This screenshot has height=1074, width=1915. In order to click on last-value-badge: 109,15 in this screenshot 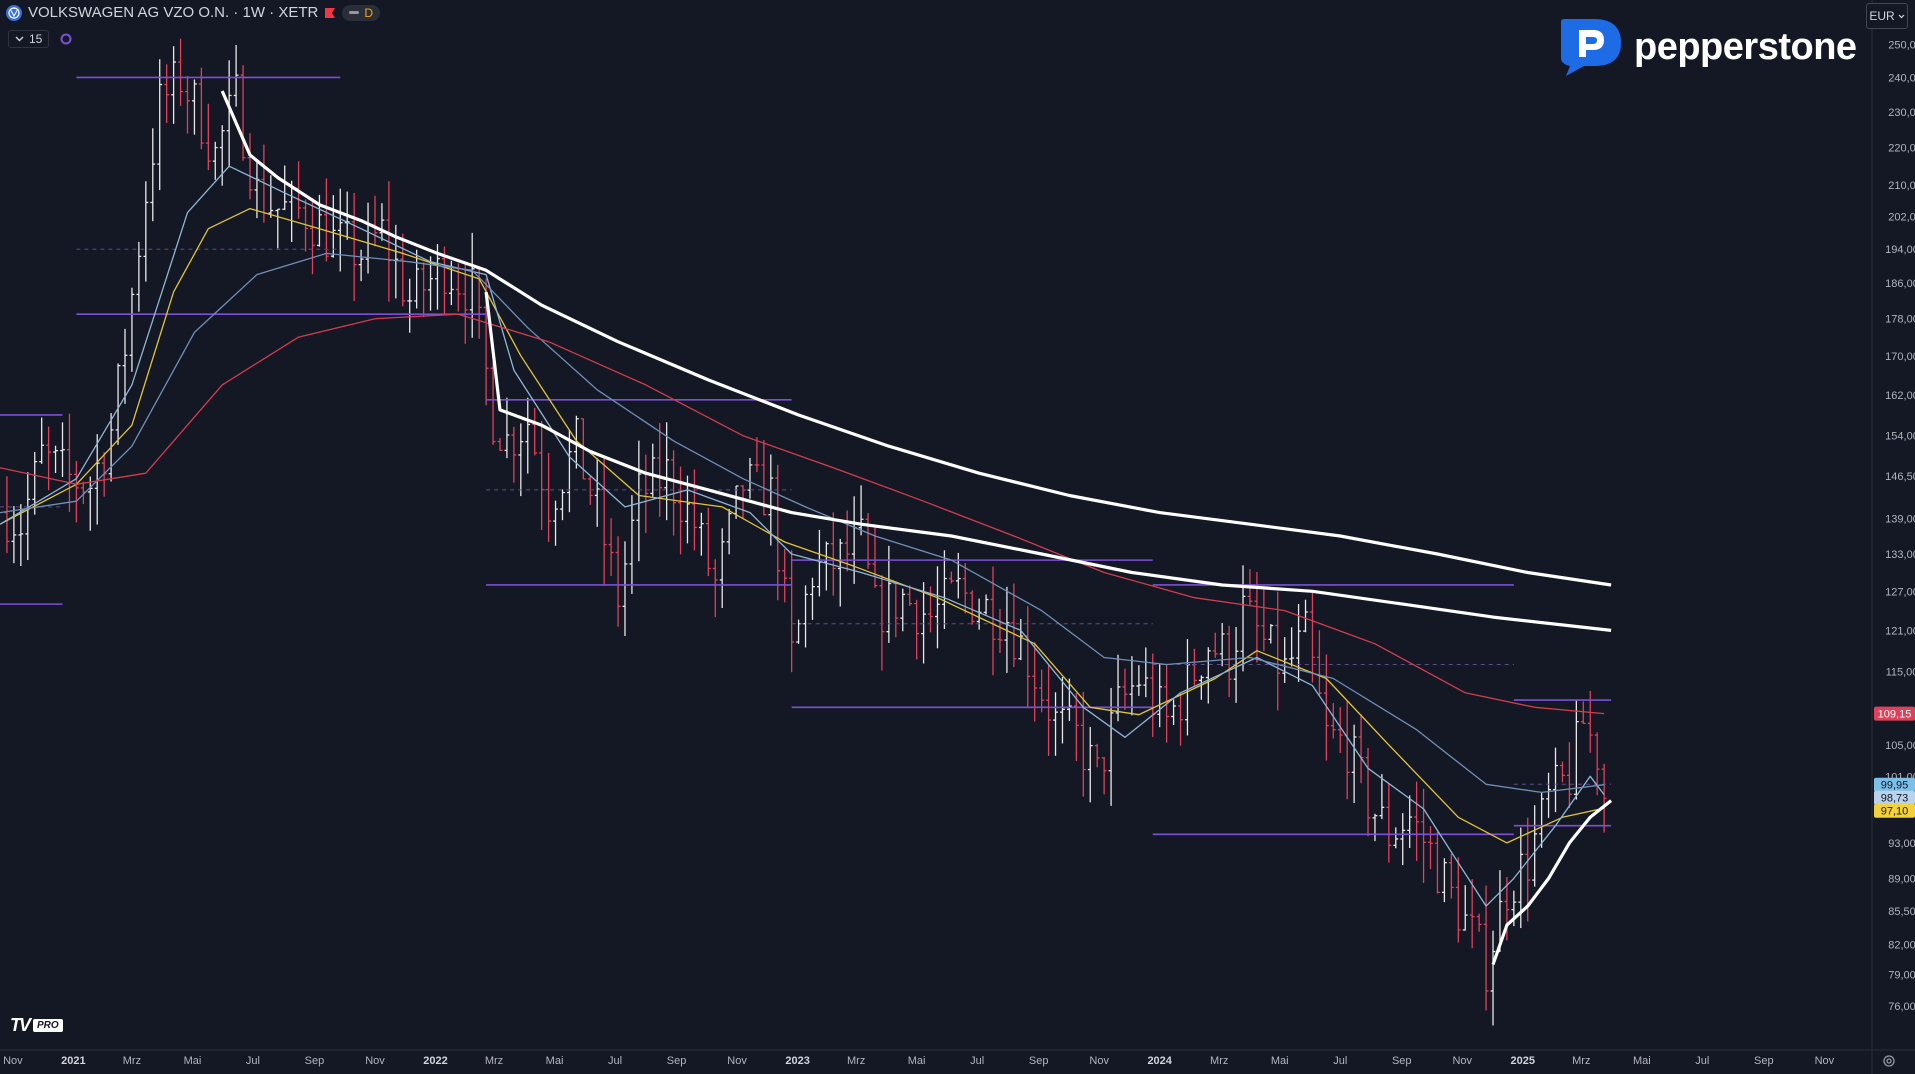, I will do `click(1894, 713)`.